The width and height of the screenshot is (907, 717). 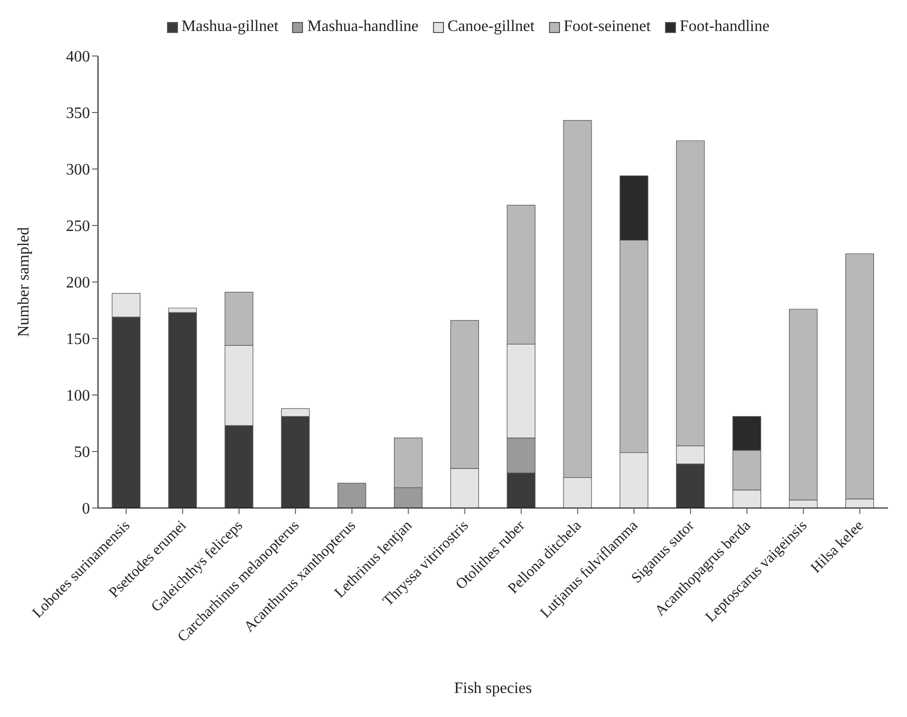 What do you see at coordinates (82, 453) in the screenshot?
I see `y-tick-label: 50` at bounding box center [82, 453].